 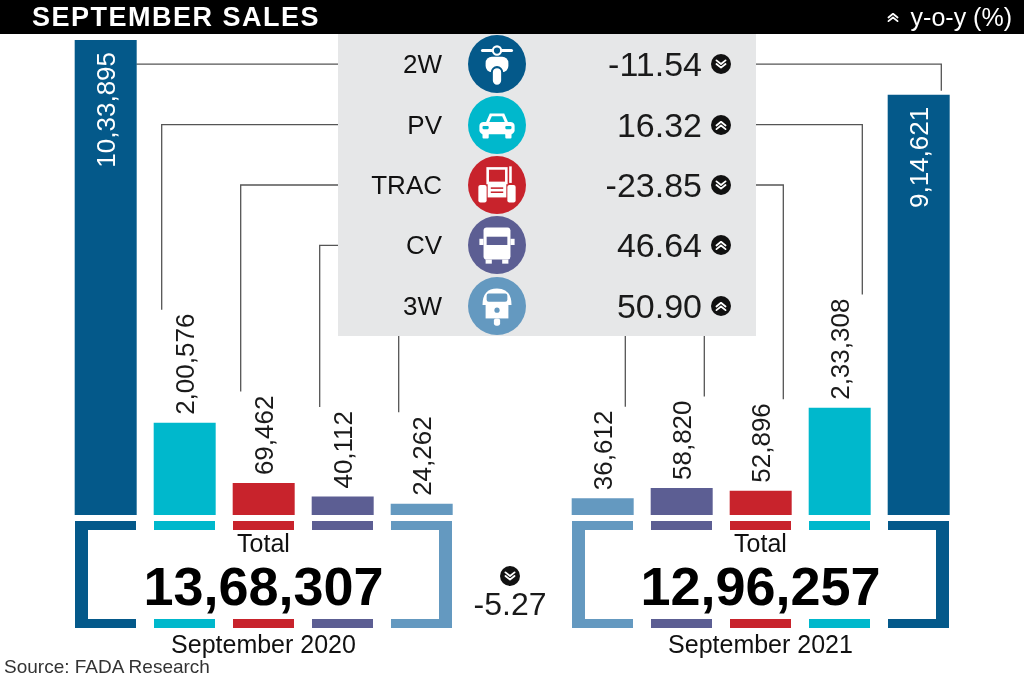 What do you see at coordinates (839, 349) in the screenshot?
I see `data-label: 2,33,308` at bounding box center [839, 349].